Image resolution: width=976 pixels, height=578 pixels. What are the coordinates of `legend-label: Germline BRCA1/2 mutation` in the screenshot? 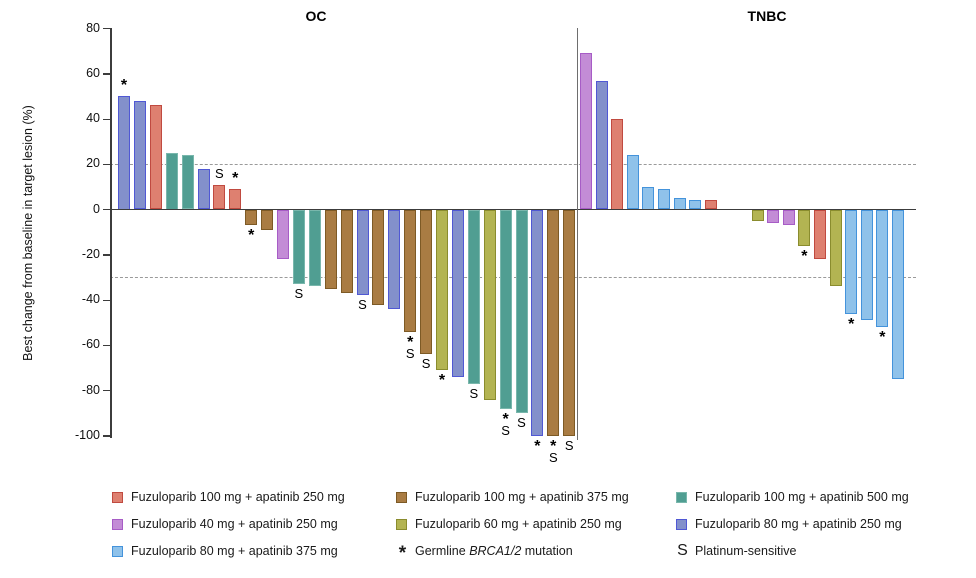 It's located at (494, 551).